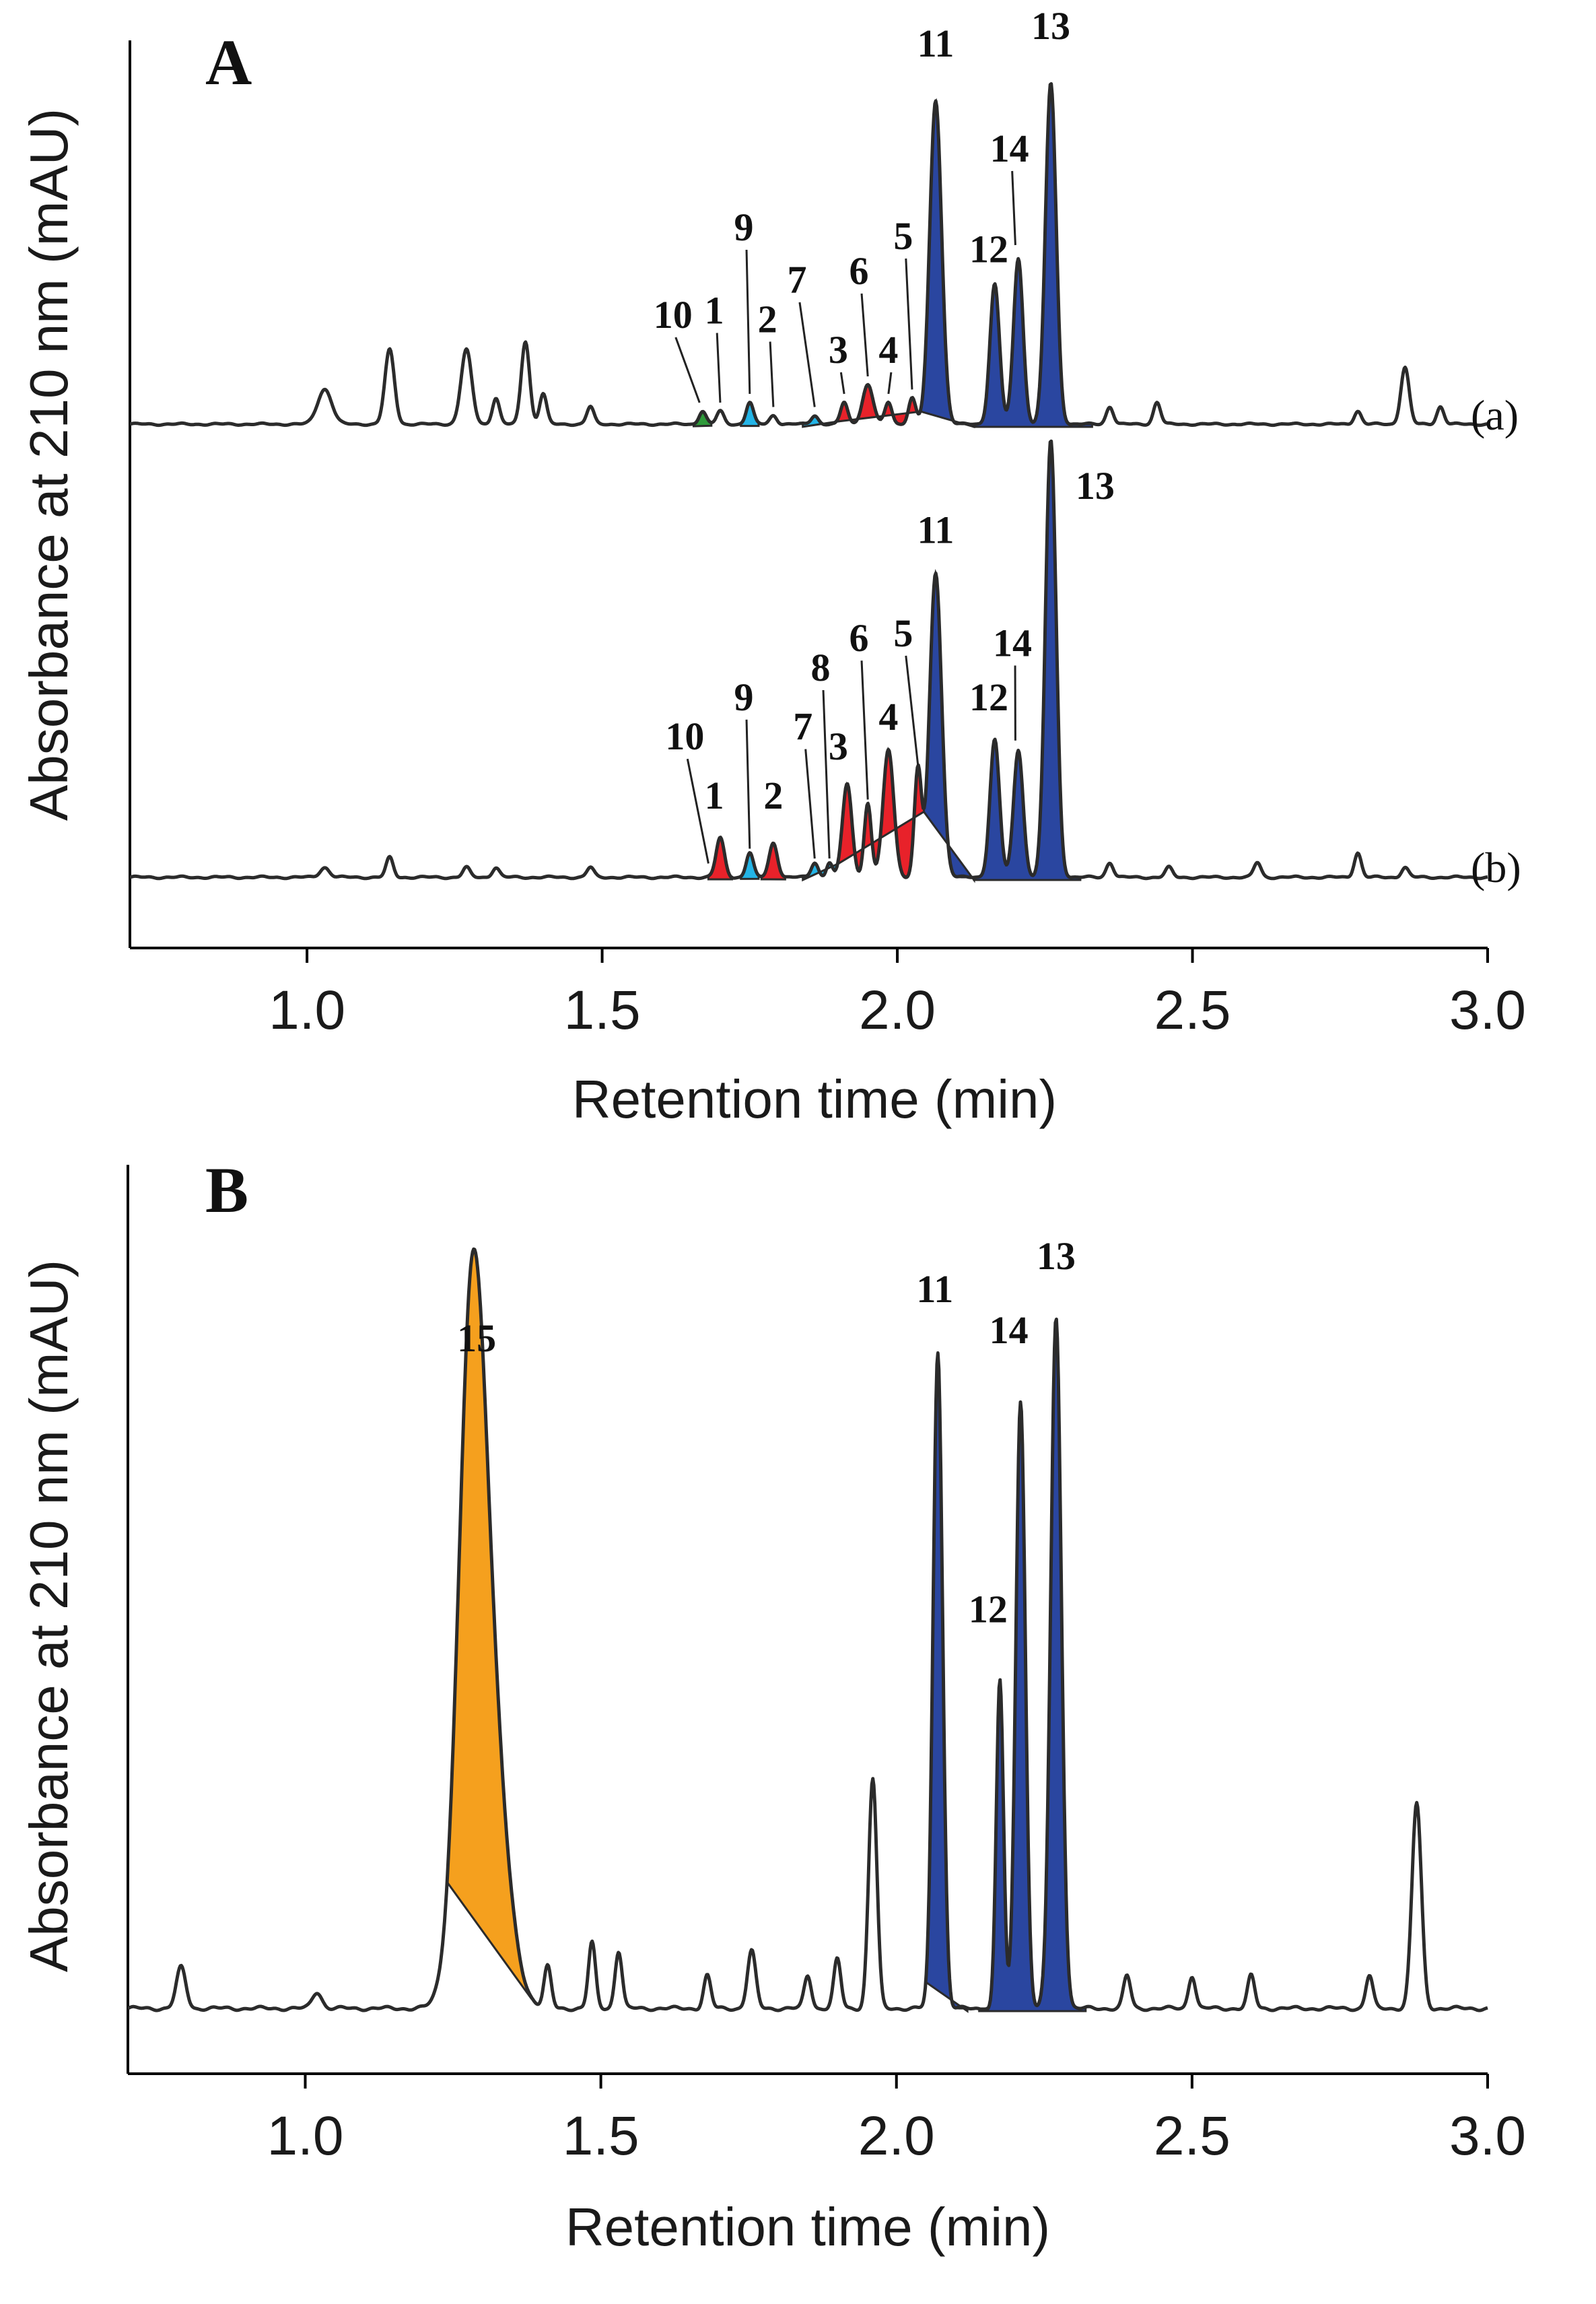 The image size is (1596, 2304). Describe the element at coordinates (808, 2227) in the screenshot. I see `panel-b-x-axis-title: Retention time (min)` at that location.